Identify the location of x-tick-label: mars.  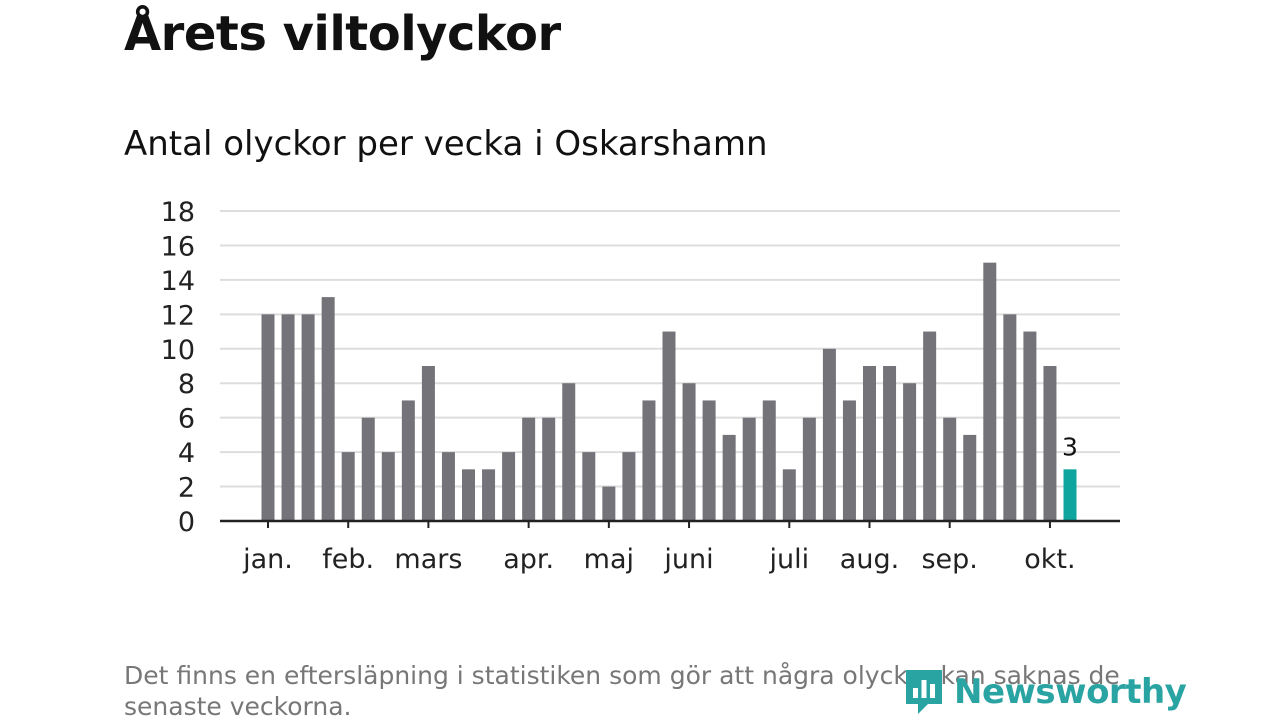
(428, 559).